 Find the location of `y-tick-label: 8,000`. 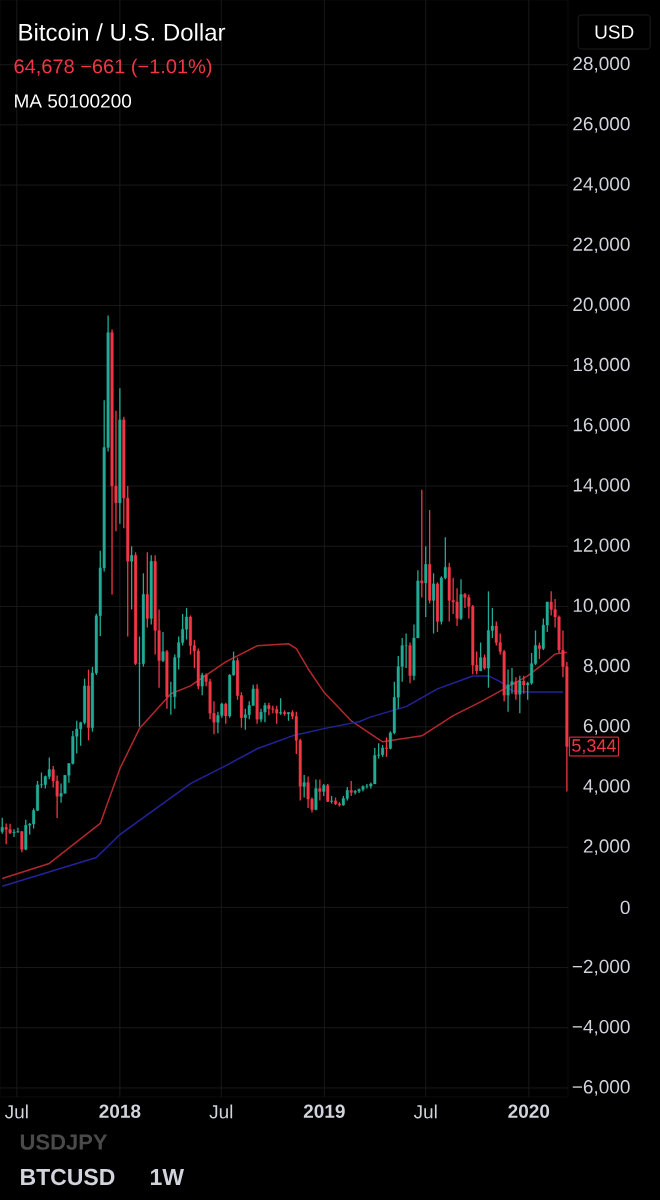

y-tick-label: 8,000 is located at coordinates (606, 666).